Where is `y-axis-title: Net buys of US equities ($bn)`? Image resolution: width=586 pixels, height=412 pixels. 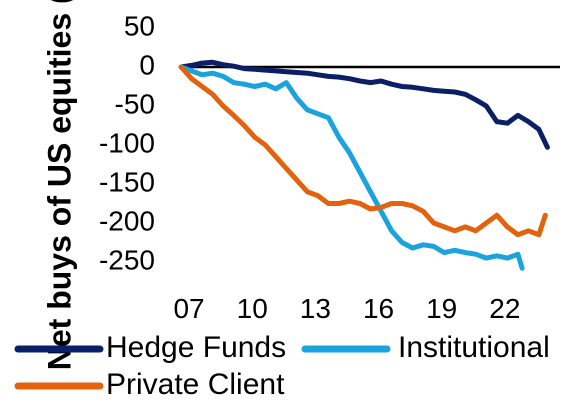
y-axis-title: Net buys of US equities ($bn) is located at coordinates (59, 185).